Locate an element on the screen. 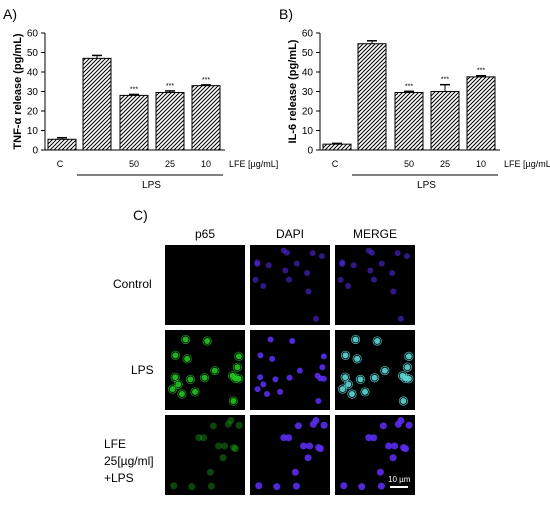 Image resolution: width=550 pixels, height=506 pixels. y-tick-label: 0 is located at coordinates (310, 151).